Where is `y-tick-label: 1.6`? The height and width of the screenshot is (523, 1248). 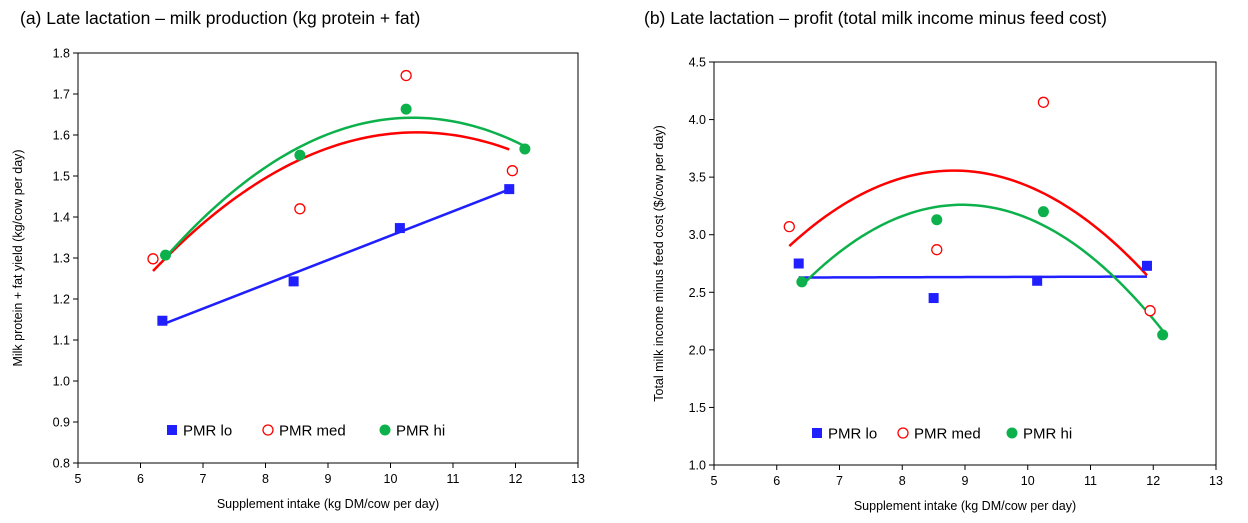 y-tick-label: 1.6 is located at coordinates (61, 136).